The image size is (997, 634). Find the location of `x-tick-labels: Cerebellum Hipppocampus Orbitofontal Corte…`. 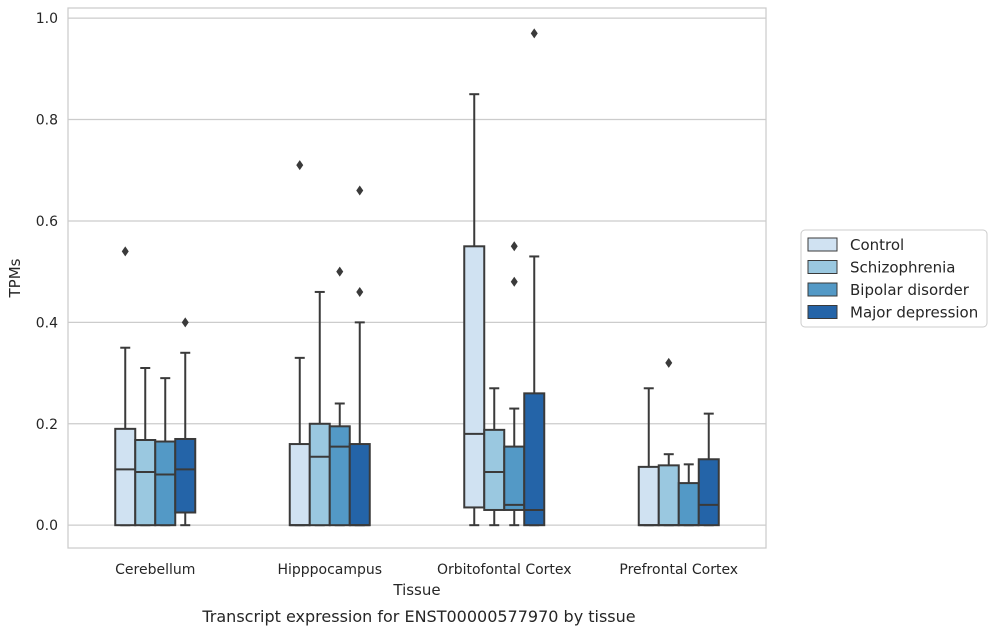

x-tick-labels: Cerebellum Hipppocampus Orbitofontal Corte… is located at coordinates (426, 570).